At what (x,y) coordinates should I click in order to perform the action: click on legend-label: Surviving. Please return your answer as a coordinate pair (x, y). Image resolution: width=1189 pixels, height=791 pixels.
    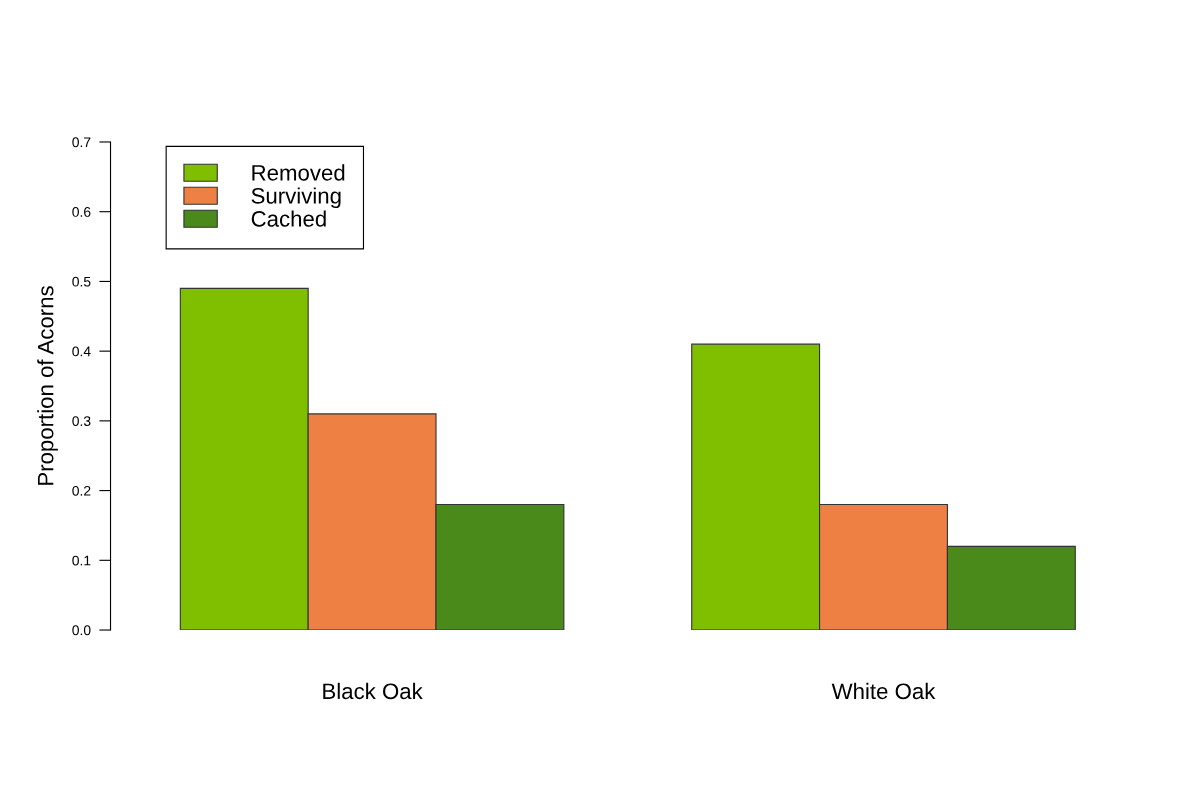
    Looking at the image, I should click on (296, 198).